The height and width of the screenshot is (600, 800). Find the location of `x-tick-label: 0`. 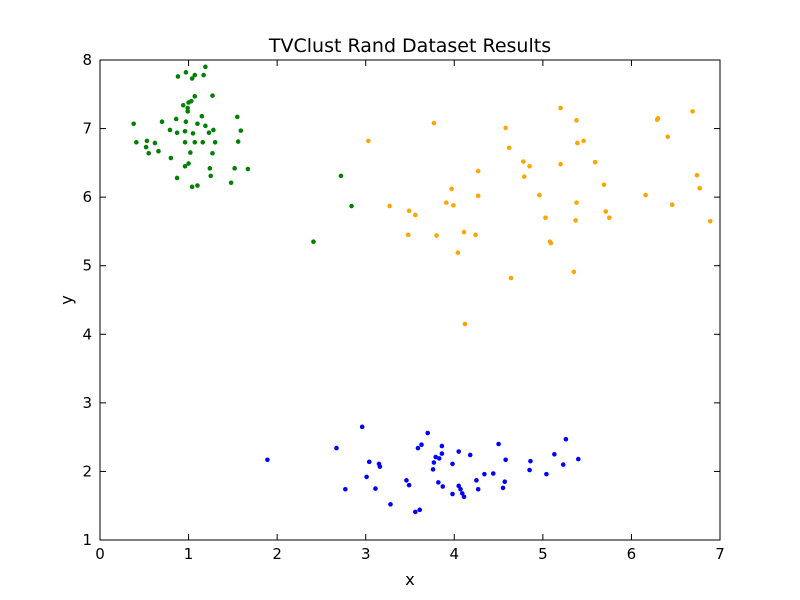

x-tick-label: 0 is located at coordinates (100, 554).